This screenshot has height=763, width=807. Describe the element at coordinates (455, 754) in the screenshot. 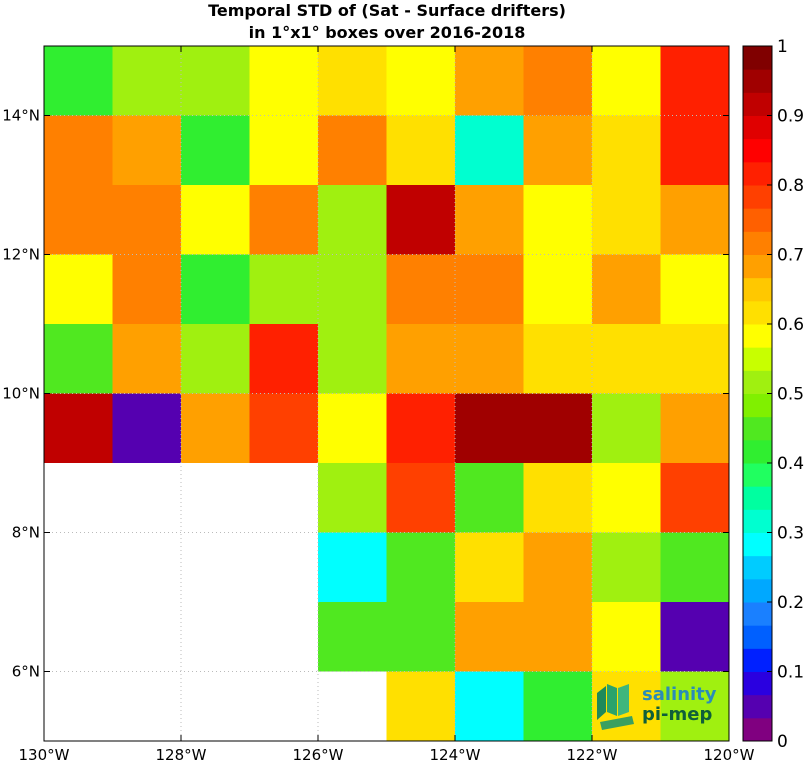

I see `x-tick-label: 124°W` at that location.